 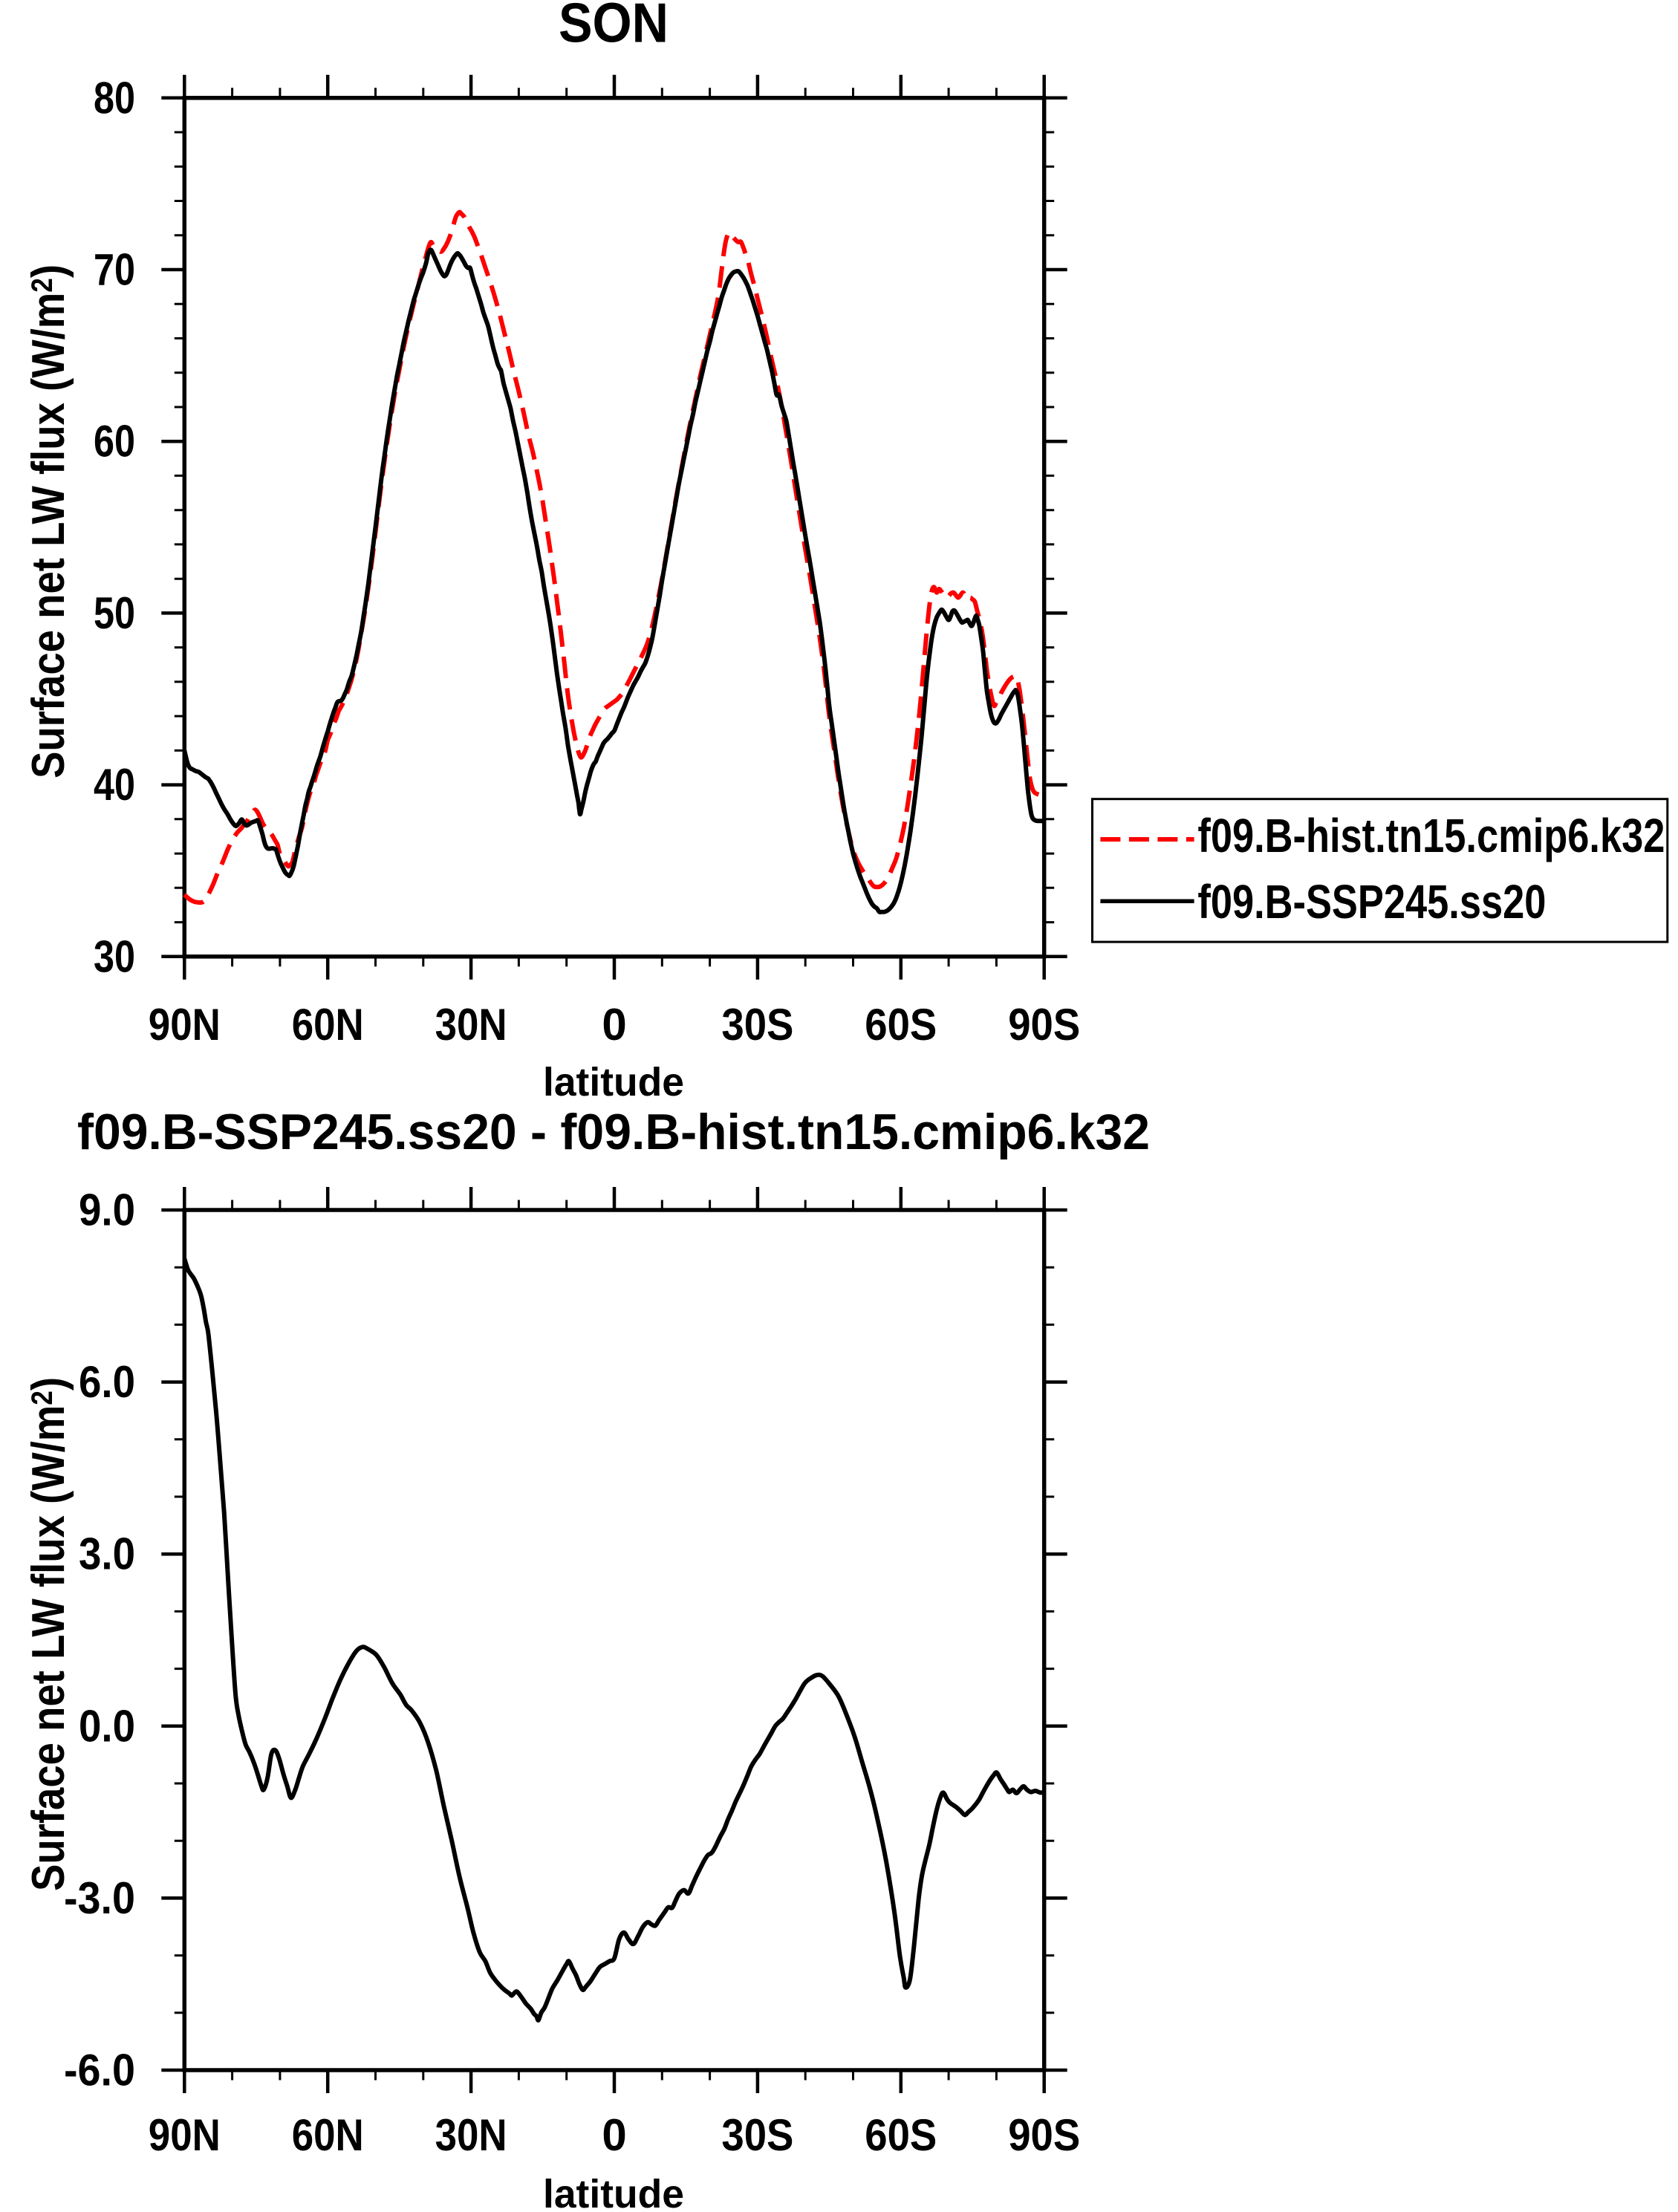 I want to click on svg-text: 3.0, so click(x=107, y=1554).